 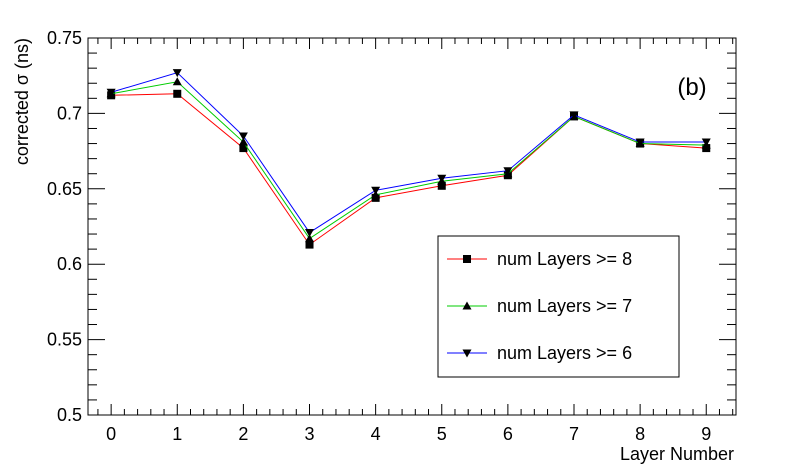 What do you see at coordinates (564, 306) in the screenshot?
I see `legend-label-2: num Layers >= 7` at bounding box center [564, 306].